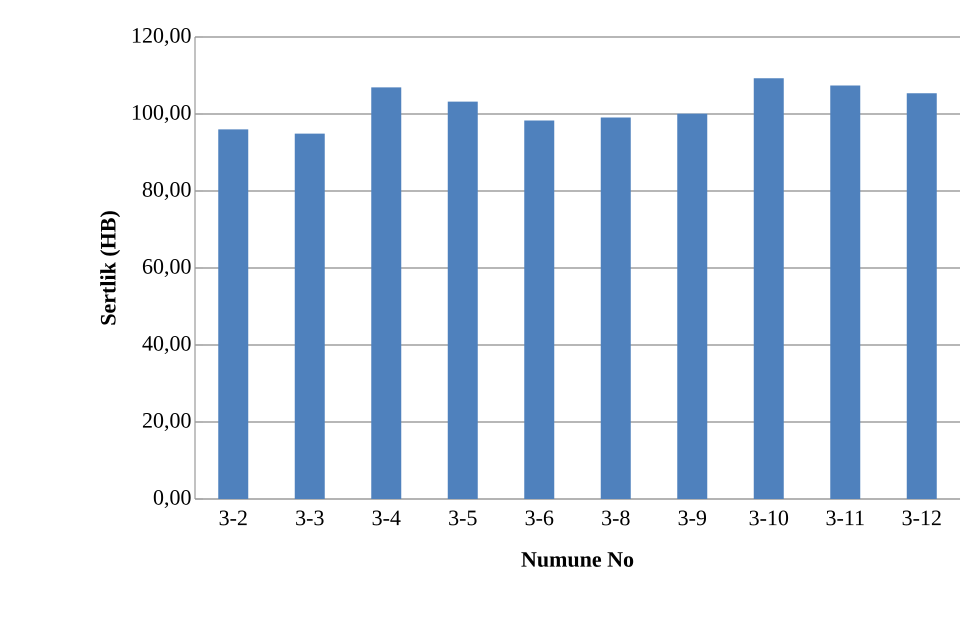  Describe the element at coordinates (166, 268) in the screenshot. I see `y-tick-label: 60,00` at that location.